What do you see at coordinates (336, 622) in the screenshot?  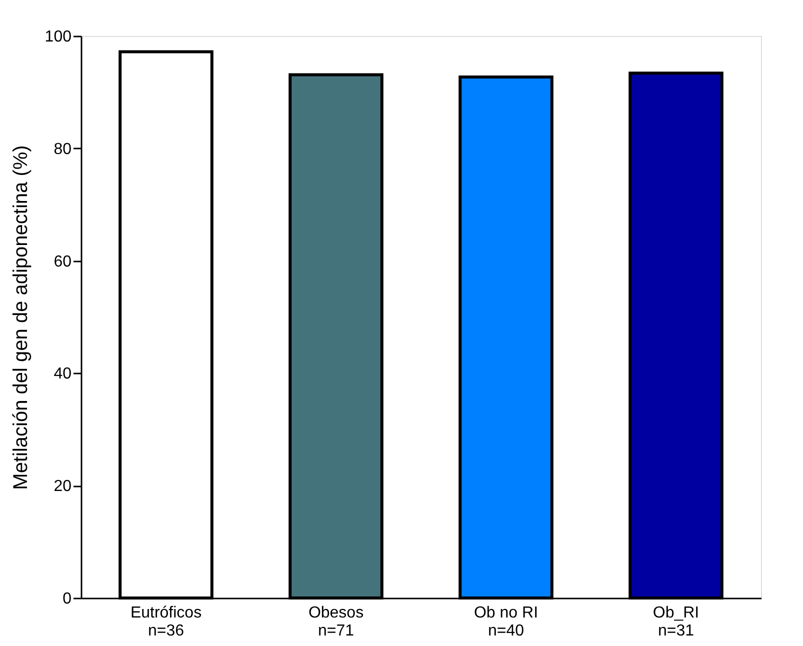 I see `x-tick-label: Obesos n=71` at bounding box center [336, 622].